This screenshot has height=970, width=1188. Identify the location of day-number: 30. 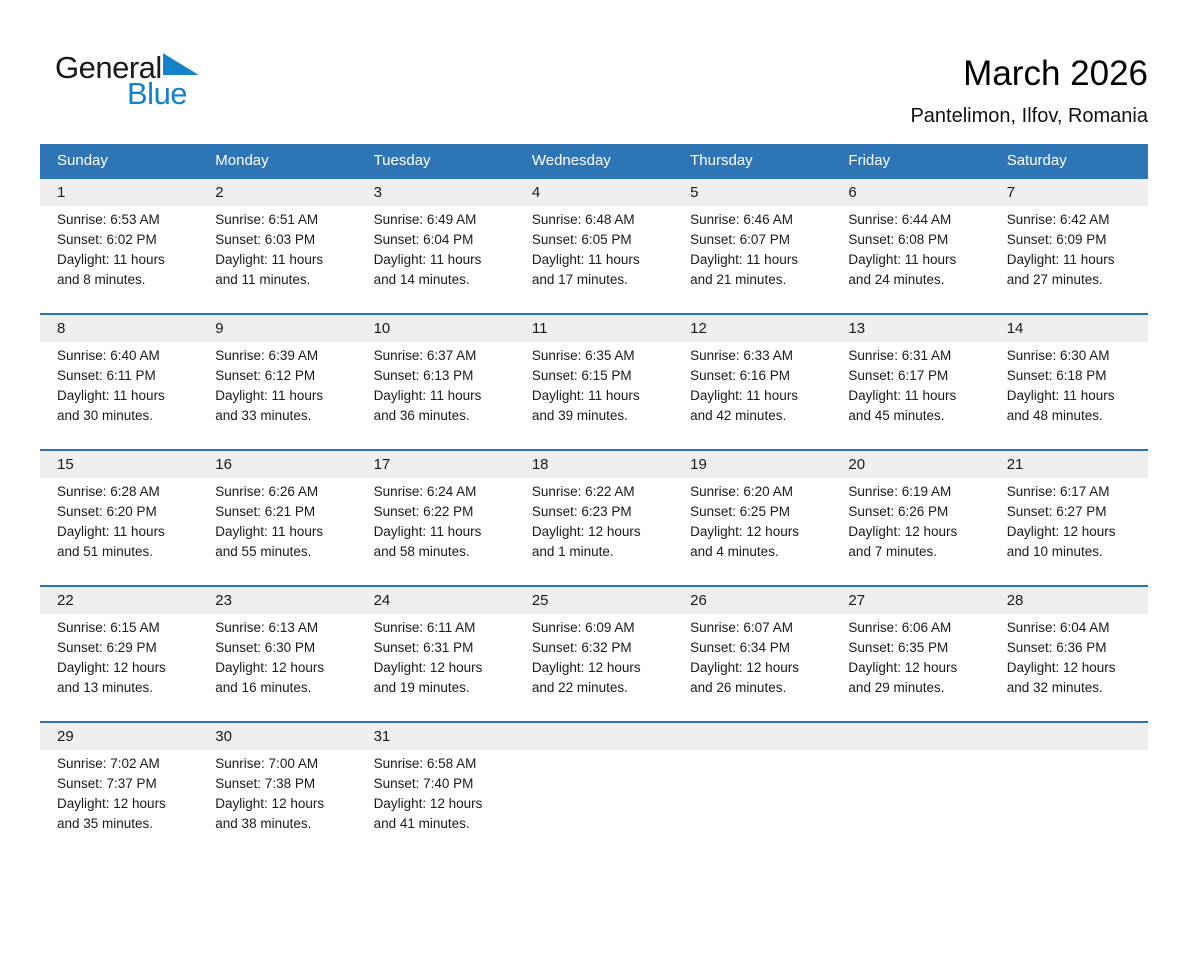
(223, 737).